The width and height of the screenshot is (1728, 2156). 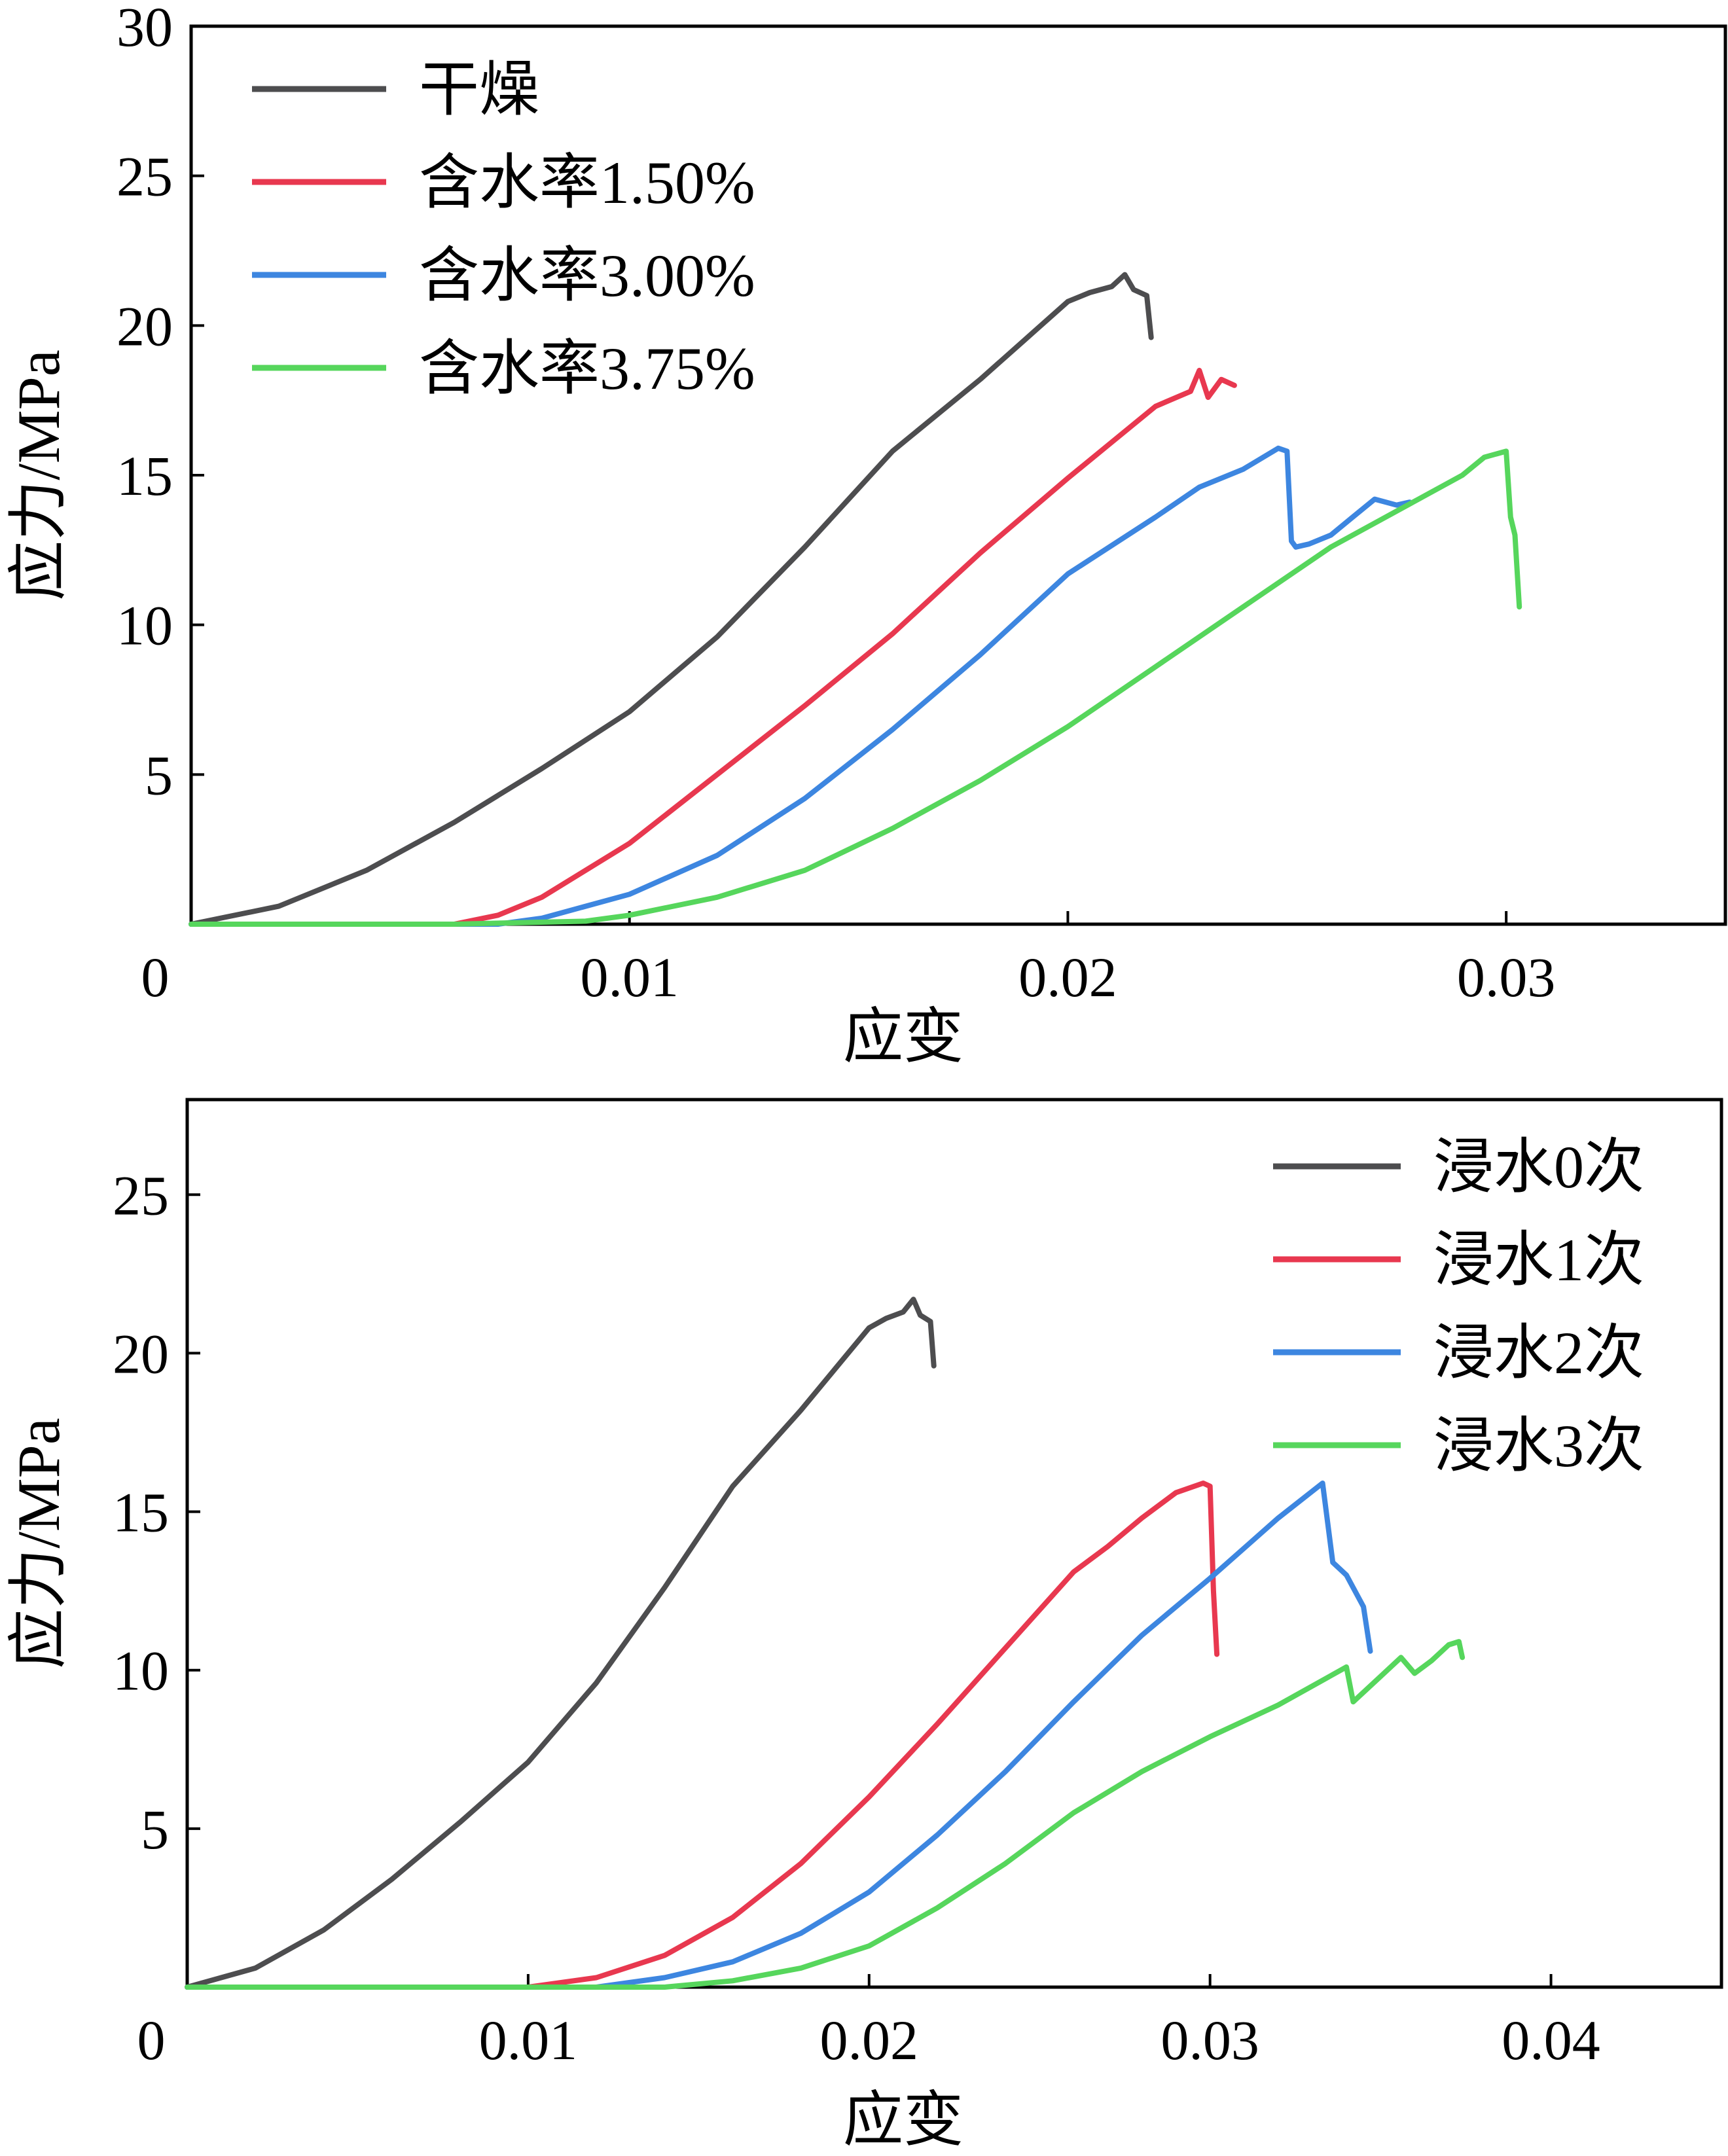 What do you see at coordinates (587, 182) in the screenshot?
I see `legend-label: 含水率1.50%` at bounding box center [587, 182].